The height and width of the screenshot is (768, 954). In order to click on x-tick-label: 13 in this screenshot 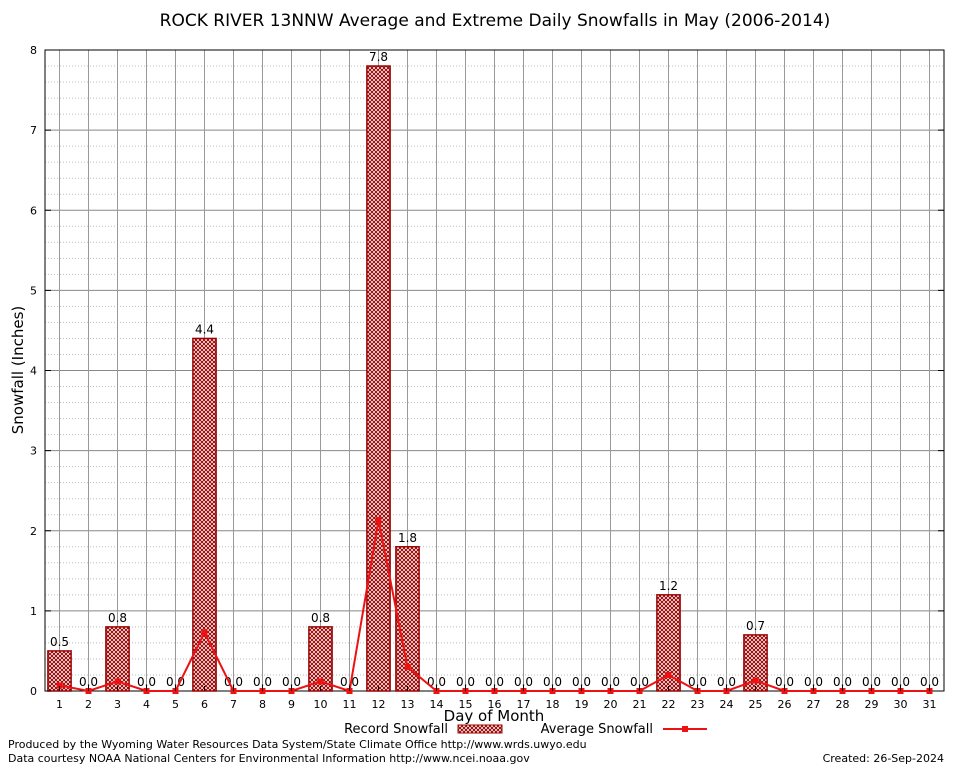, I will do `click(408, 704)`.